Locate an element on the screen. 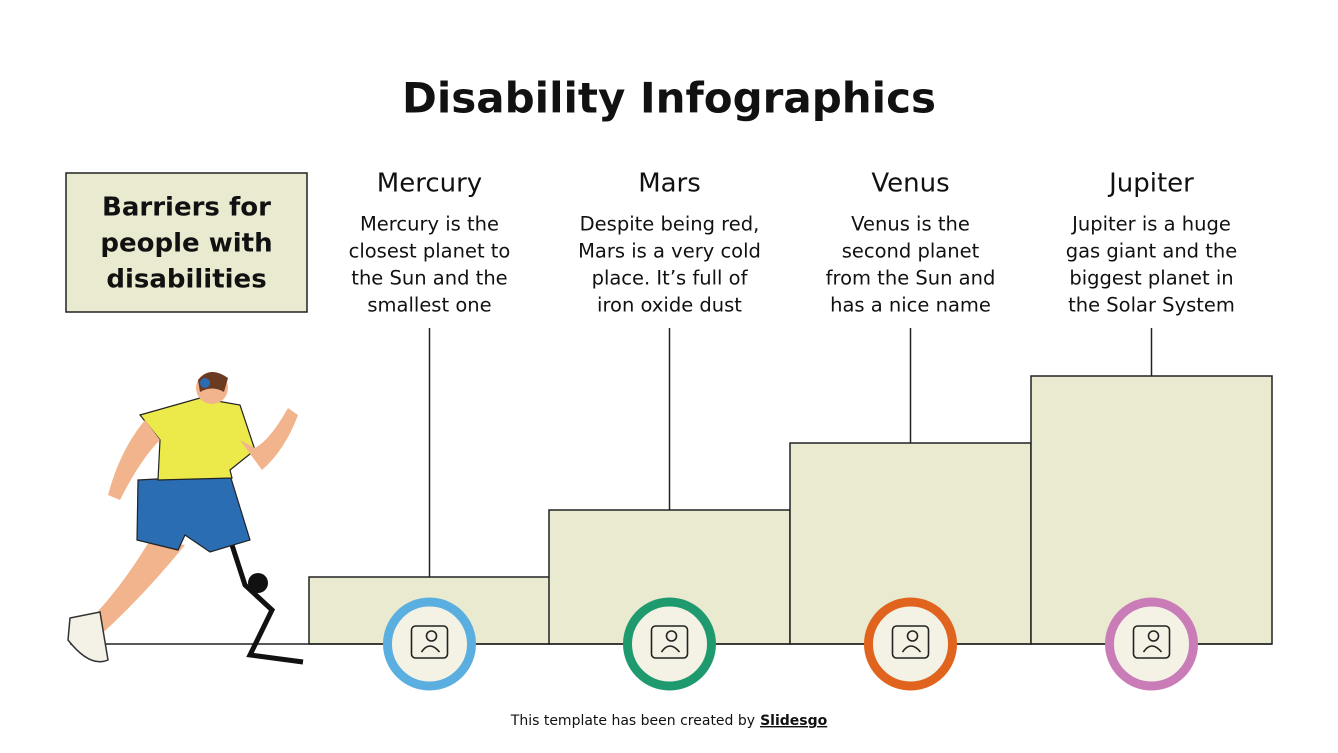 The width and height of the screenshot is (1338, 753). column-description: the Solar System is located at coordinates (1151, 305).